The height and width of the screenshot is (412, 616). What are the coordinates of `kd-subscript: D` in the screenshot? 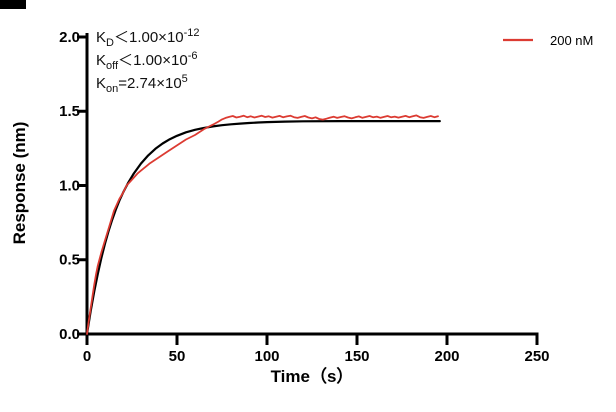 It's located at (110, 43).